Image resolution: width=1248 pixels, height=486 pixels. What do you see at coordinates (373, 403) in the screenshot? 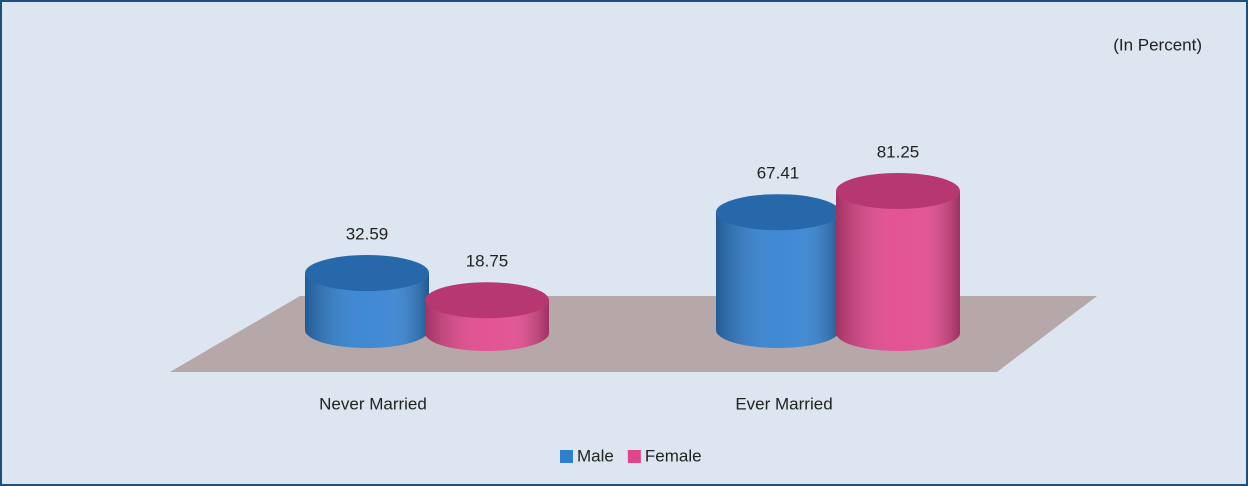
I see `x-tick-label: Never Married` at bounding box center [373, 403].